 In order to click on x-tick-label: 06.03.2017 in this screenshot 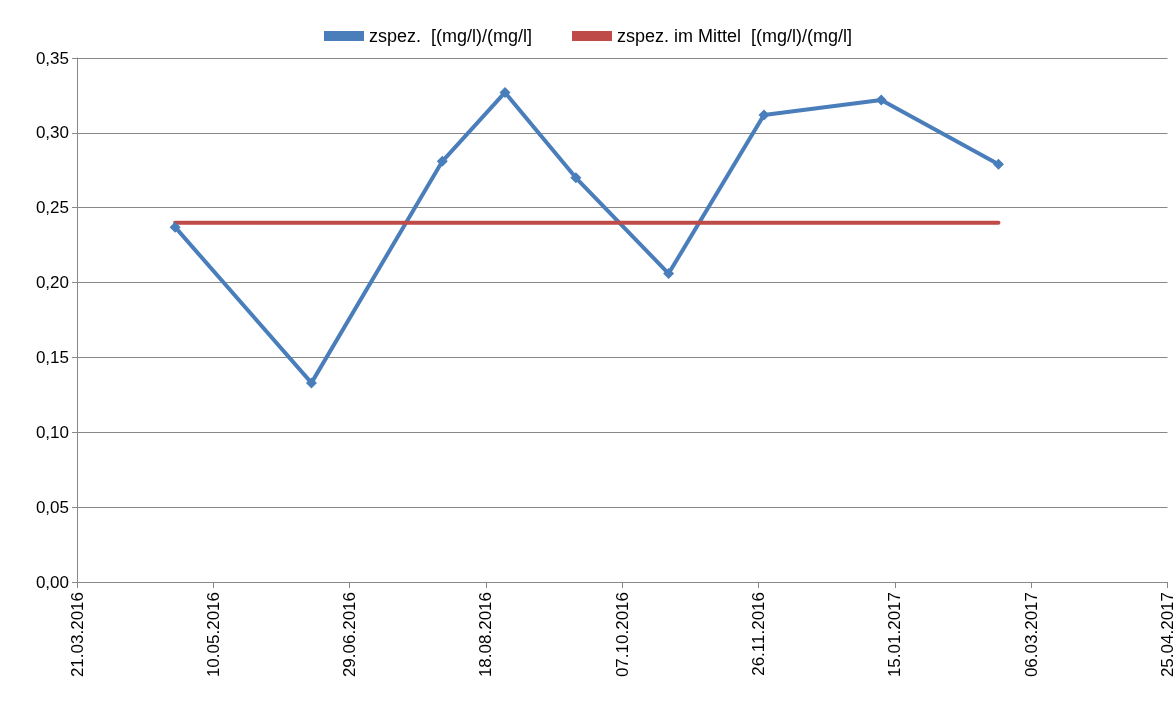, I will do `click(1031, 635)`.